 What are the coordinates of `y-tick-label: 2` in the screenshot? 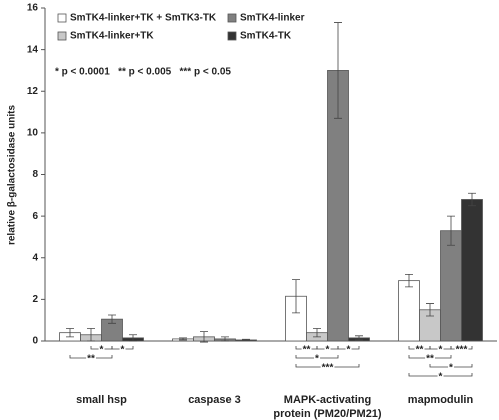 It's located at (35, 299).